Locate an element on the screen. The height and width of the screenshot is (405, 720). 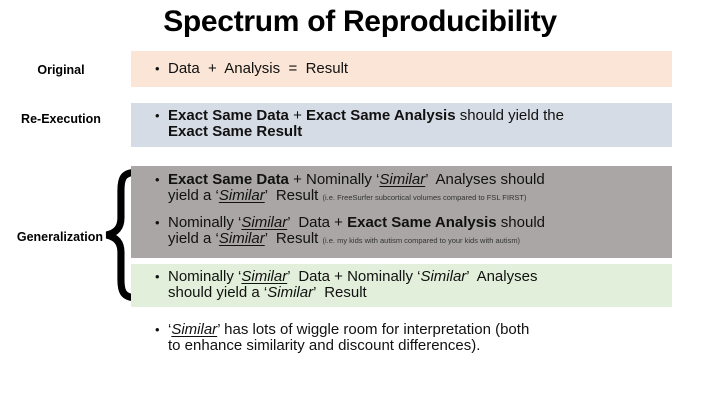
label-re-execution: Re-Execution is located at coordinates (61, 119).